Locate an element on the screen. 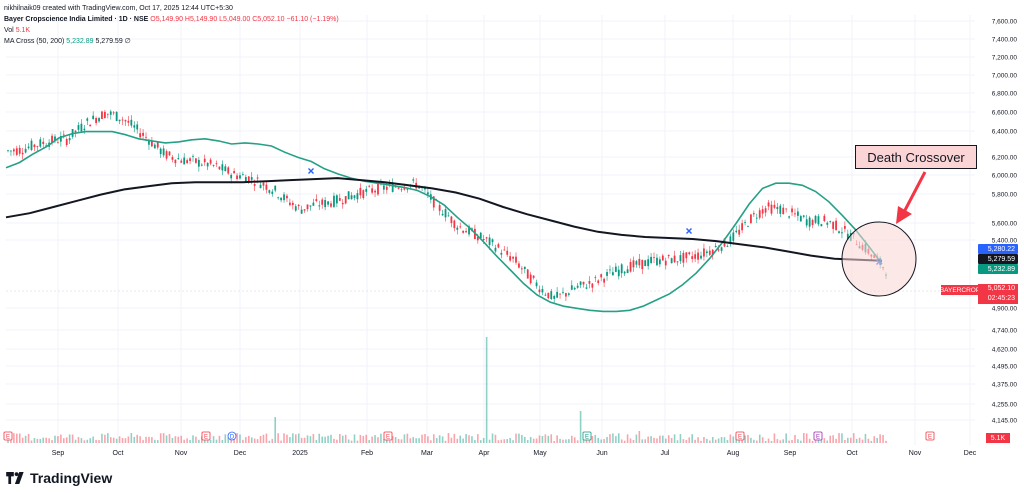 The image size is (1024, 493). price-tick-label: 4,620.00 is located at coordinates (1005, 350).